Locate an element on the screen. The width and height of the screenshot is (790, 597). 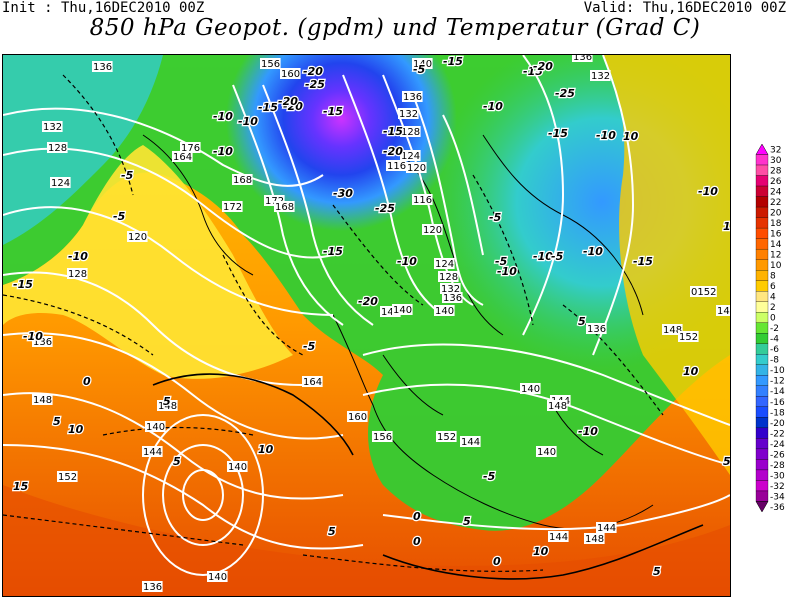
temperature-label: -25 is located at coordinates (385, 208).